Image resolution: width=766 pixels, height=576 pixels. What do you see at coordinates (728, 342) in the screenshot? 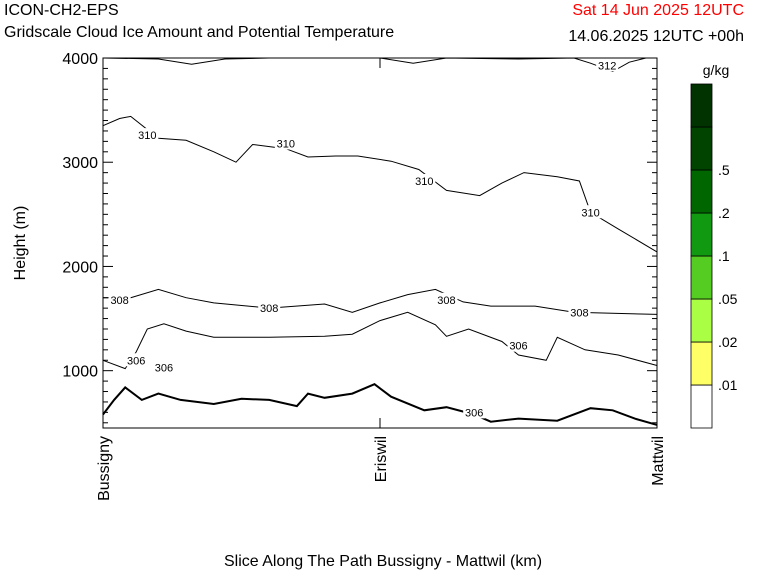
I see `colorbar-label: .02` at bounding box center [728, 342].